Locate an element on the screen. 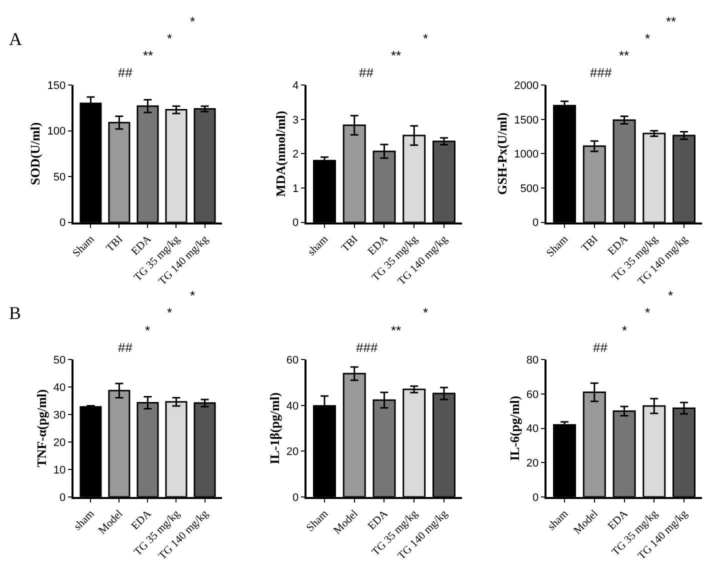 This screenshot has width=709, height=584. y-tick-label: 2 is located at coordinates (295, 154).